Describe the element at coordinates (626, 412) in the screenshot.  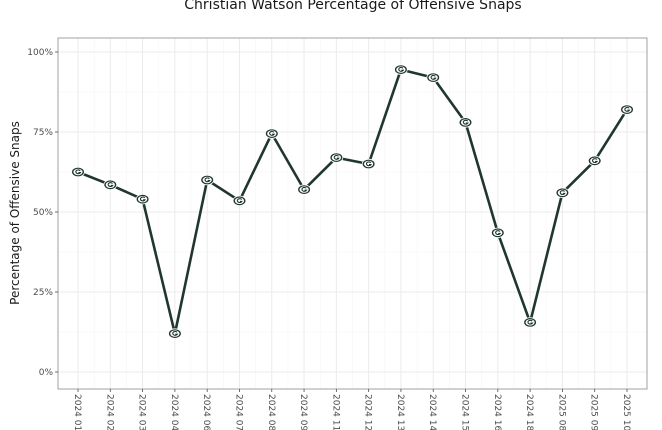
I see `x-tick-label: 2025 10` at that location.